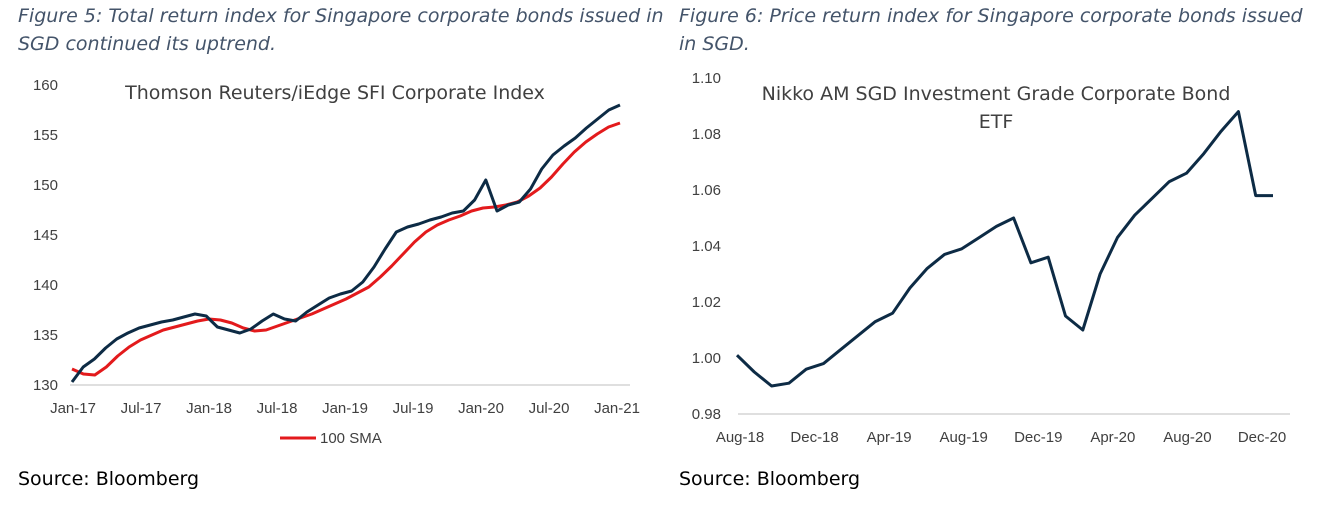 Image resolution: width=1318 pixels, height=507 pixels. What do you see at coordinates (706, 134) in the screenshot?
I see `chart2-y-tick-label: 1.08` at bounding box center [706, 134].